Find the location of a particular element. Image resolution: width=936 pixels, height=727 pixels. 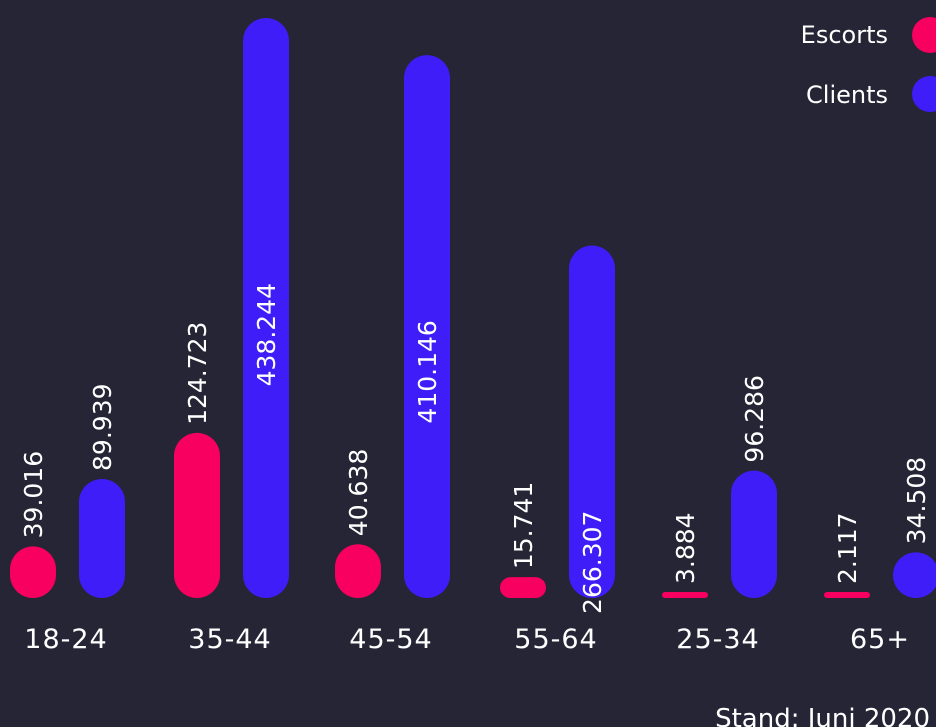

category-label-45-54: 45-54 is located at coordinates (390, 639).